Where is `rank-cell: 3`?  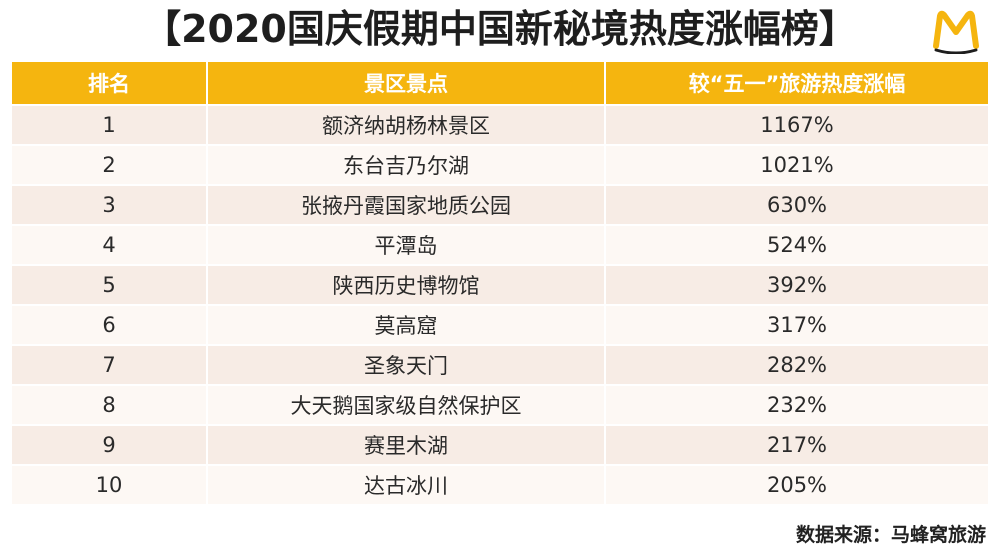 rank-cell: 3 is located at coordinates (110, 204).